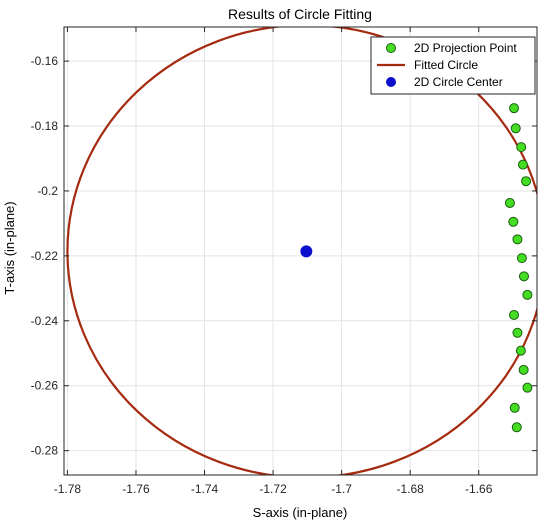 This screenshot has width=550, height=525. What do you see at coordinates (45, 126) in the screenshot?
I see `y-tick-label: -0.18` at bounding box center [45, 126].